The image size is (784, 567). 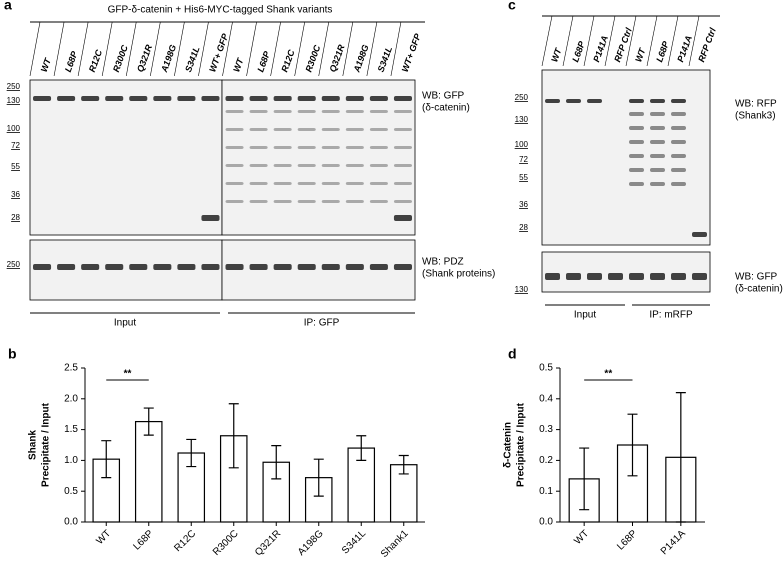 I want to click on group-label: Input, so click(x=585, y=315).